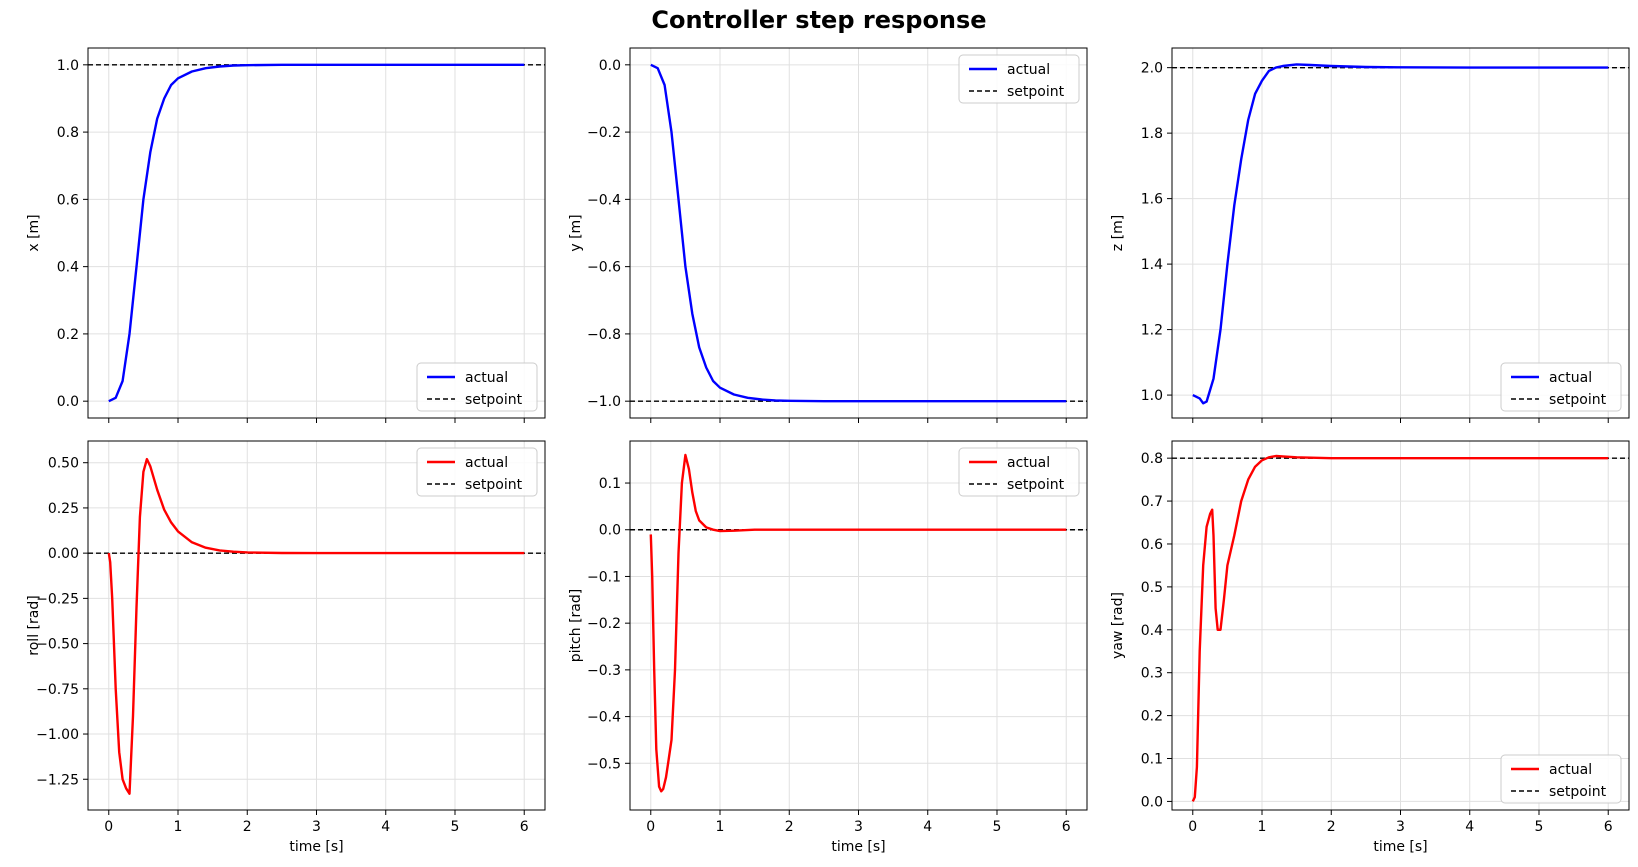 The width and height of the screenshot is (1638, 867). What do you see at coordinates (604, 764) in the screenshot?
I see `y-tick-label: −0.5` at bounding box center [604, 764].